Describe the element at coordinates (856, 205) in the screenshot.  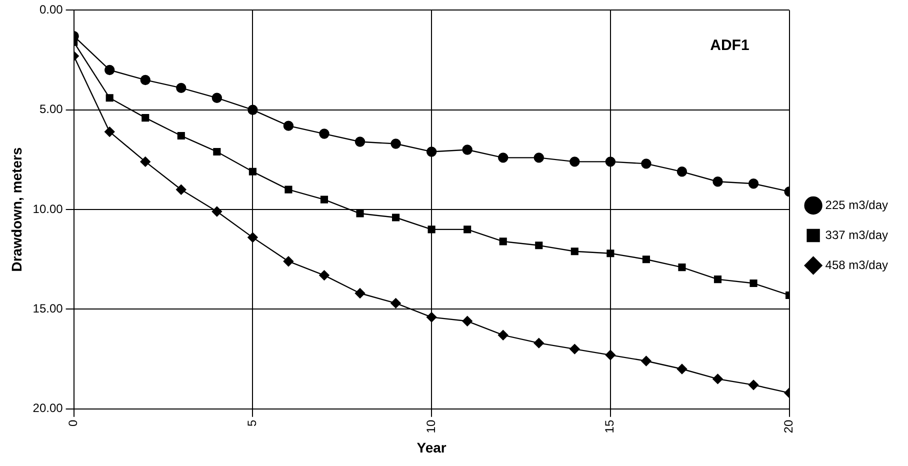
I see `legend-label: 225 m3/day` at that location.